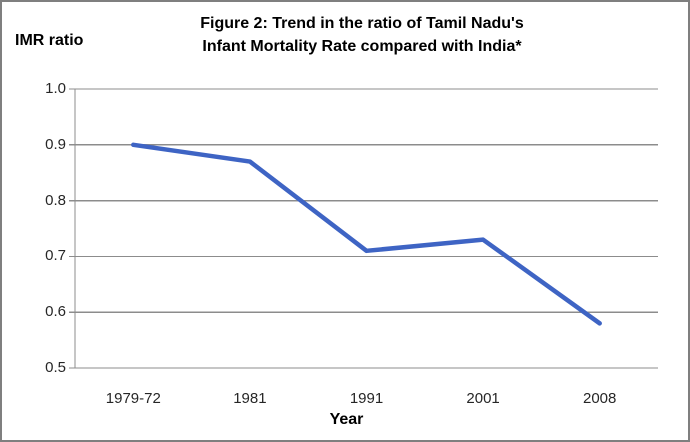 The height and width of the screenshot is (442, 690). Describe the element at coordinates (49, 40) in the screenshot. I see `y-axis-title: IMR ratio` at that location.